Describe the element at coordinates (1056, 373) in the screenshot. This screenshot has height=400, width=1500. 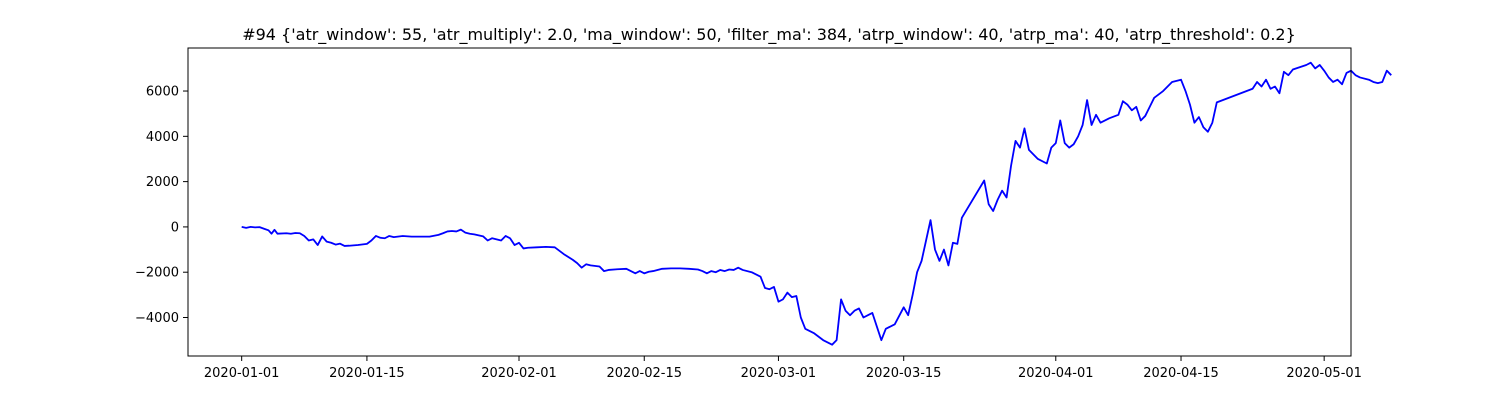
I see `x-tick-label: 2020-04-01` at that location.